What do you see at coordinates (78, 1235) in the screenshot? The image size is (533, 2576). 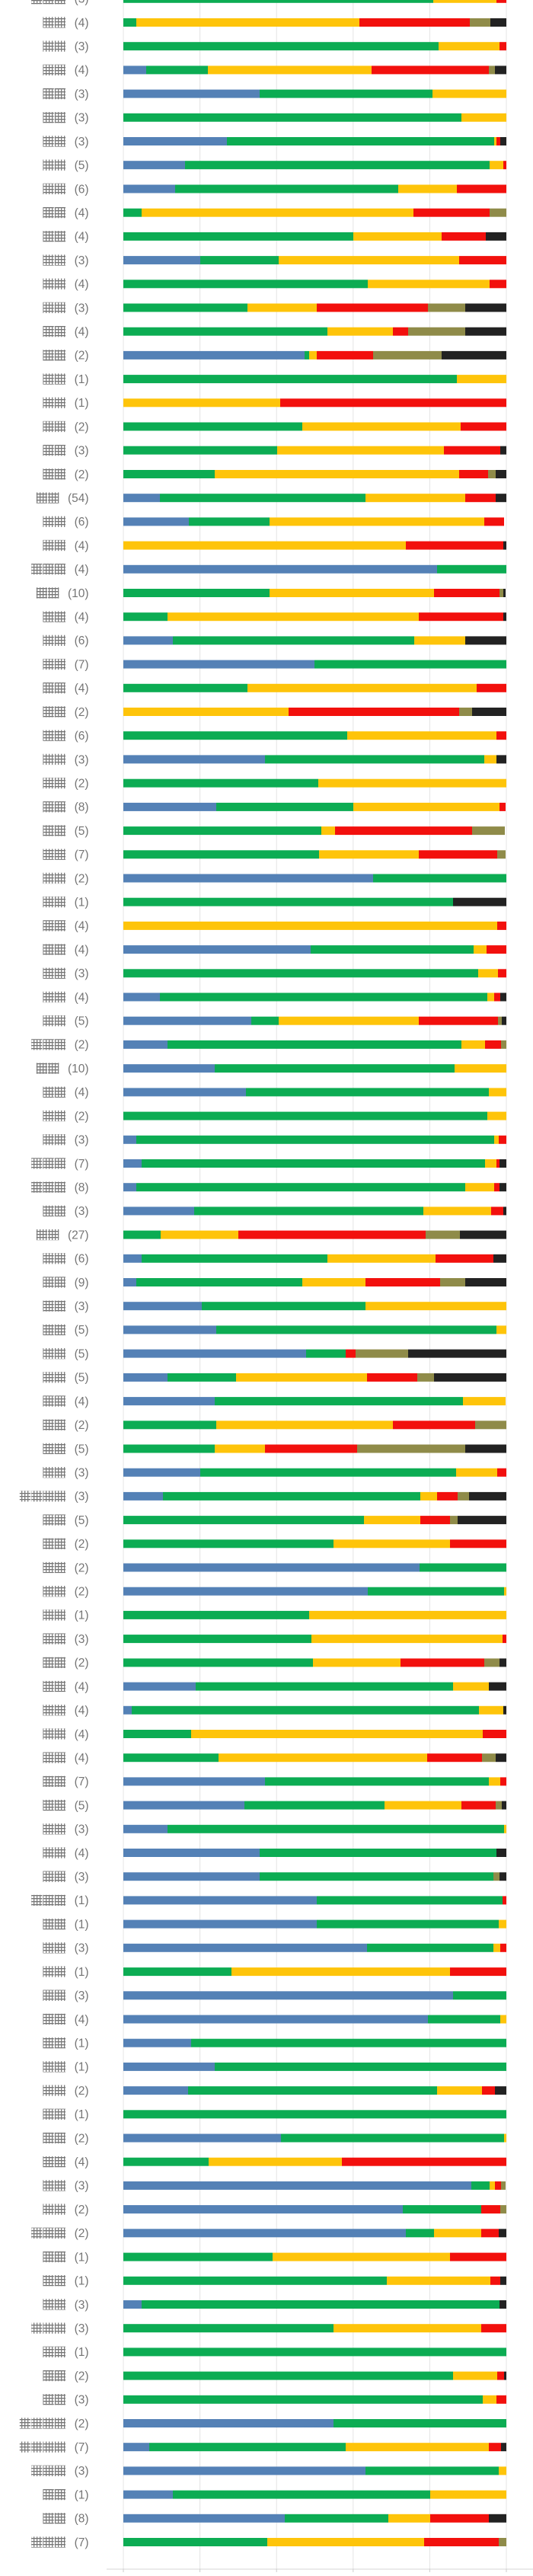 I see `svg-text: (27)` at bounding box center [78, 1235].